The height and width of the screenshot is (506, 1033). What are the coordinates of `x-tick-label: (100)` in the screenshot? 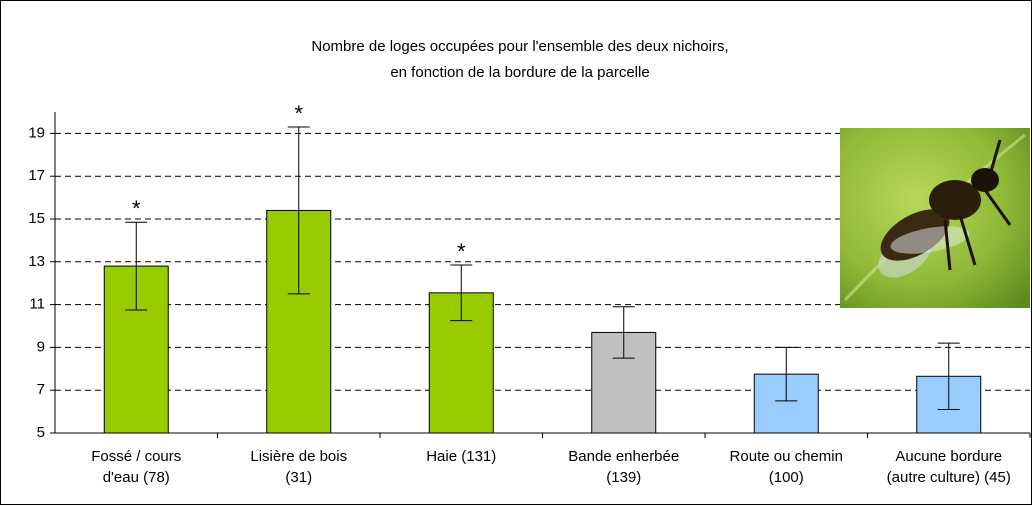 It's located at (786, 477).